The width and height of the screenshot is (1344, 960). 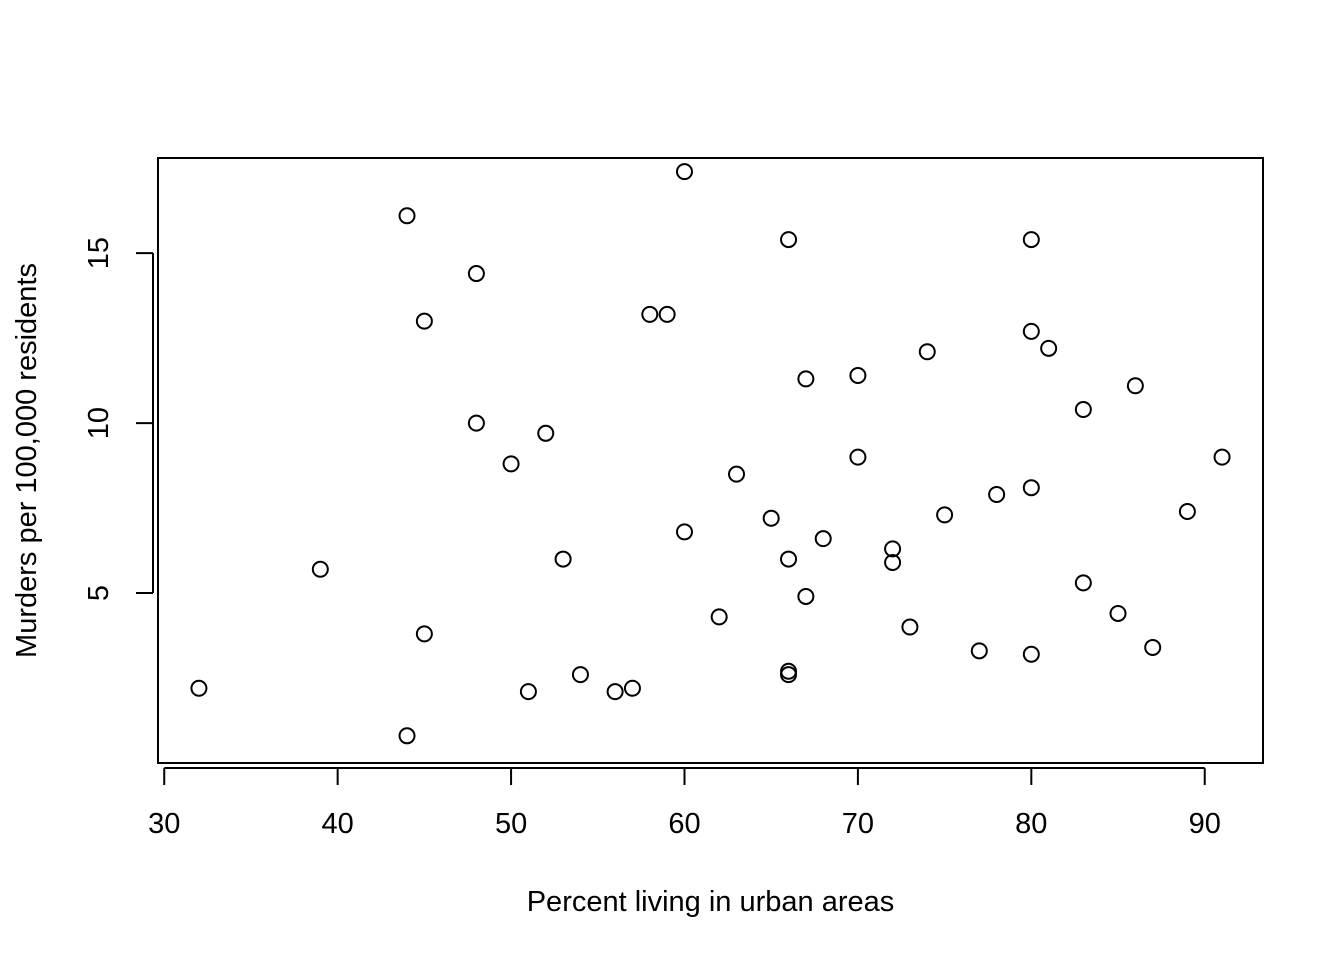 I want to click on x-tick-label: 50, so click(x=511, y=824).